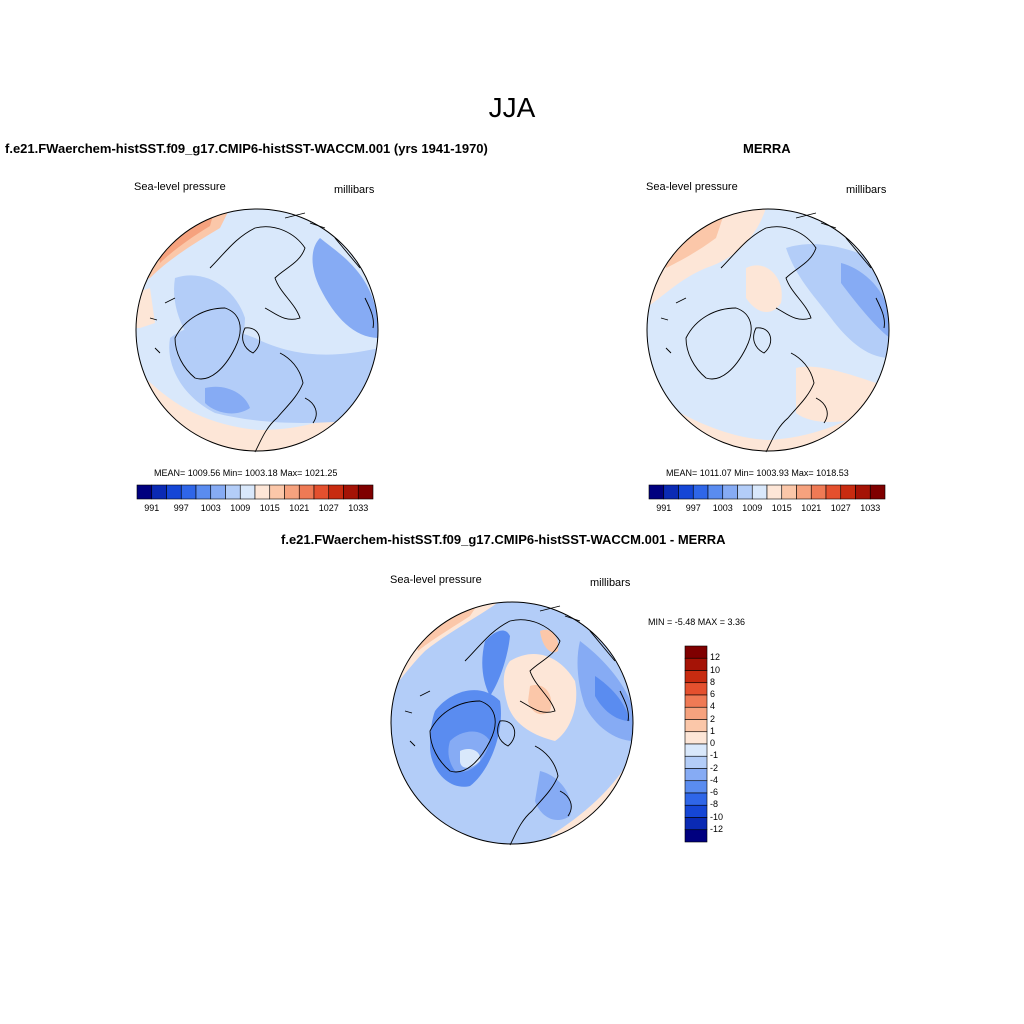  Describe the element at coordinates (866, 190) in the screenshot. I see `merra-units-label: millibars` at that location.